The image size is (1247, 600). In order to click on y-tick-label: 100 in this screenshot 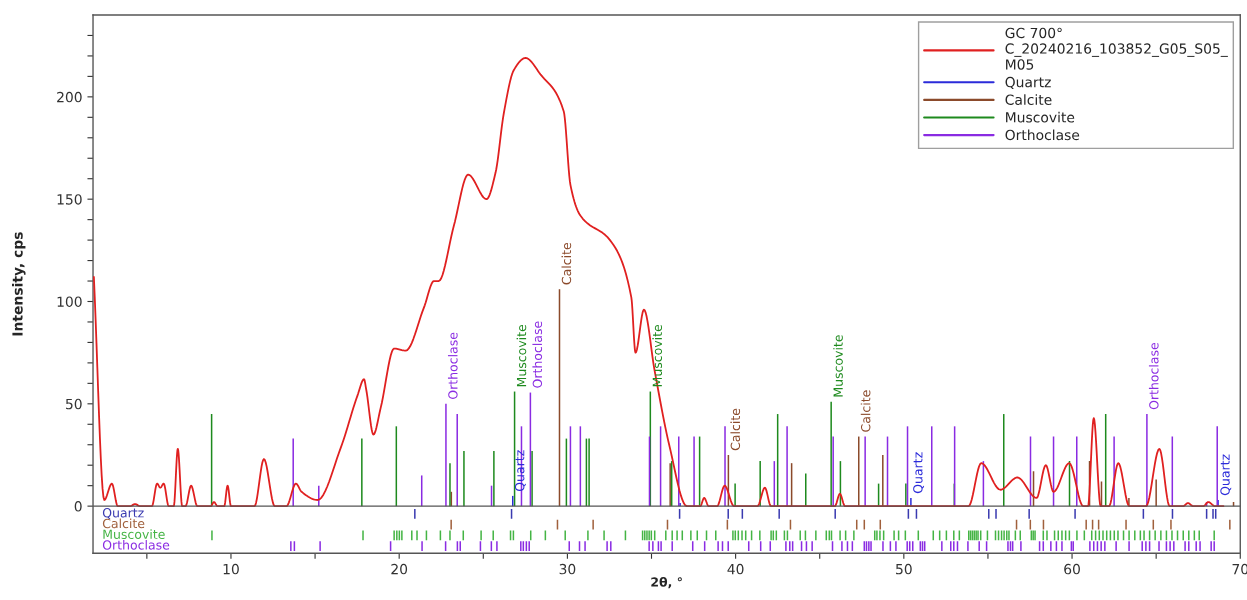, I will do `click(69, 301)`.